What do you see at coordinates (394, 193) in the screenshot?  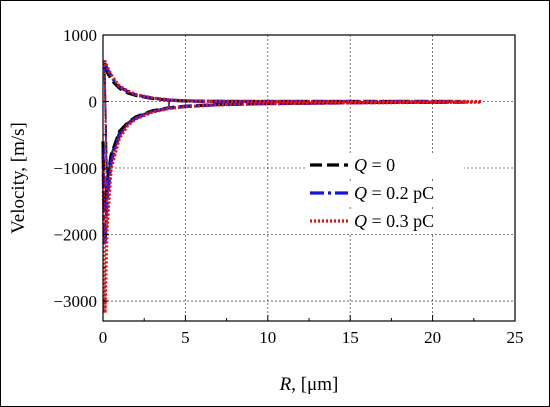 I see `legend-label: Q = 0.2 pC` at bounding box center [394, 193].